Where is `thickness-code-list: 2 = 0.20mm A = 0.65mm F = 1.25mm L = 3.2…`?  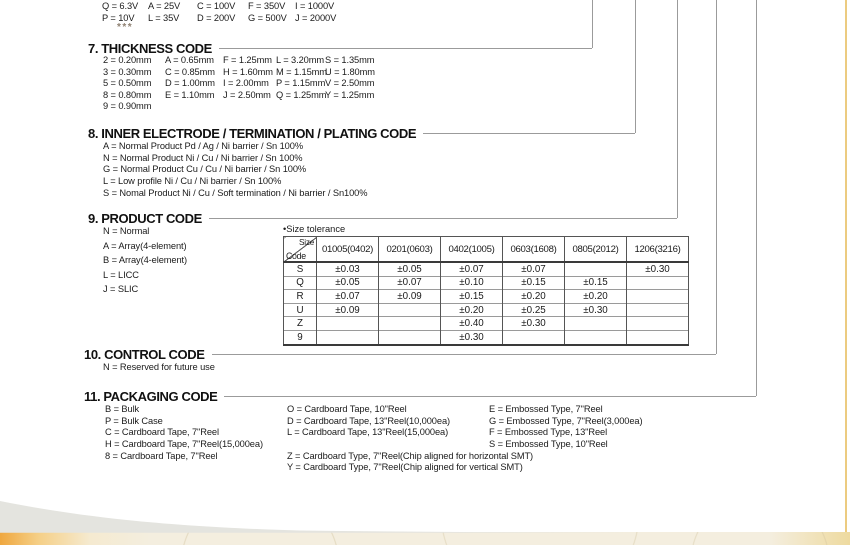 thickness-code-list: 2 = 0.20mm A = 0.65mm F = 1.25mm L = 3.2… is located at coordinates (239, 84).